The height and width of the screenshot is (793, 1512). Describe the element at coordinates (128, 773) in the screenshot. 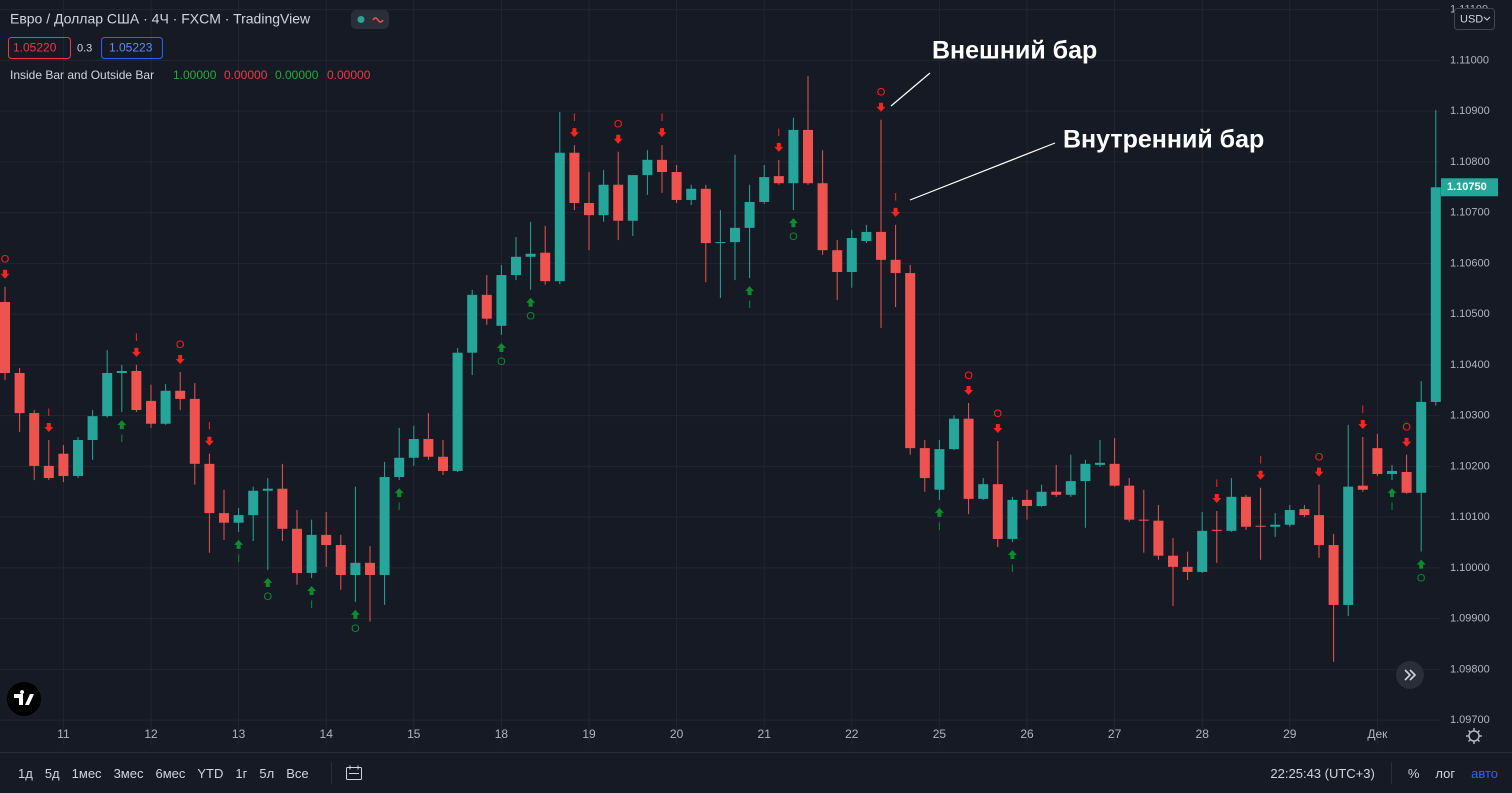

I see `range-button: 3мес` at that location.